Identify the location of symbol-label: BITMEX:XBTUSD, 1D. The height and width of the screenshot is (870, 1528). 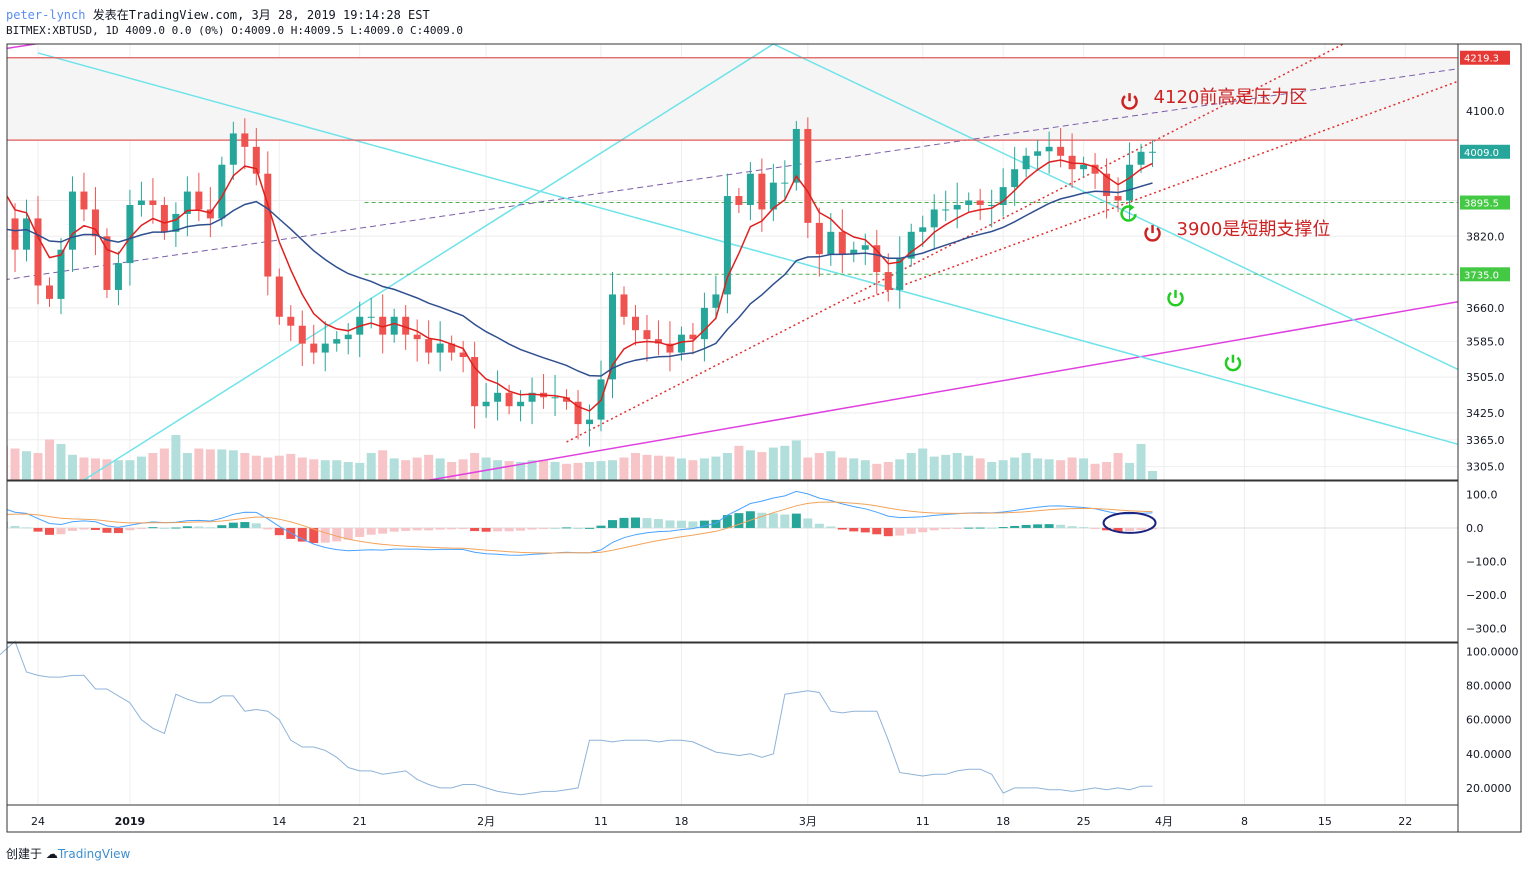
(62, 30).